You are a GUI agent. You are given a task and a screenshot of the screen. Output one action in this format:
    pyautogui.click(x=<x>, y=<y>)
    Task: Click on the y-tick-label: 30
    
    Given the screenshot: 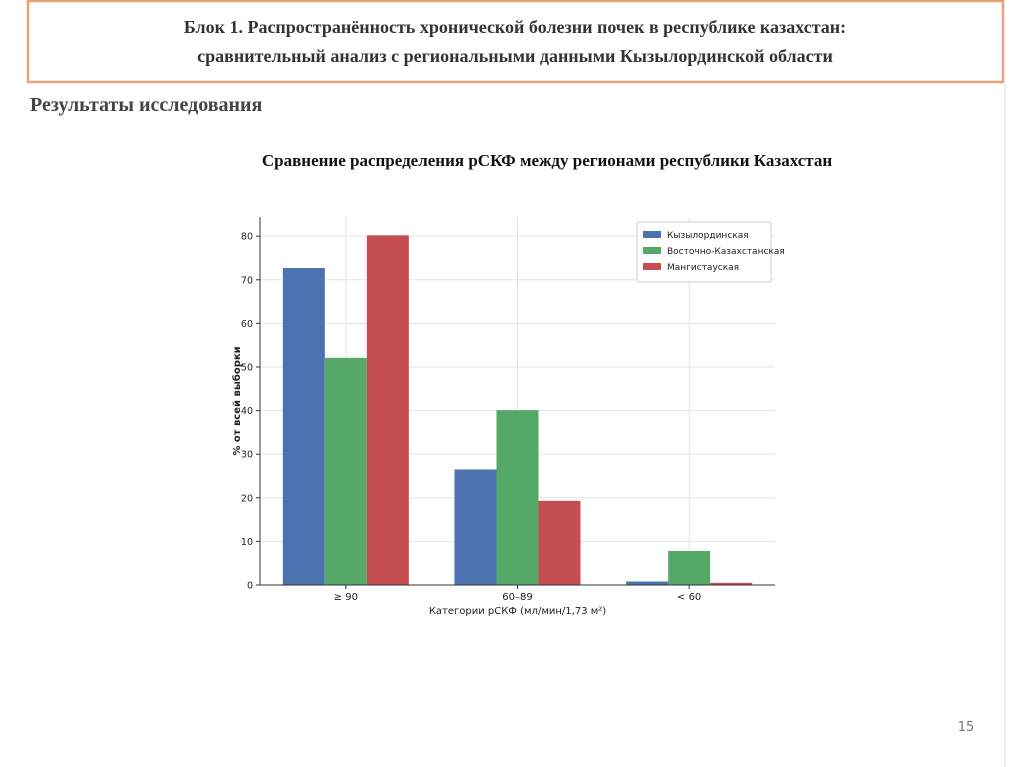 What is the action you would take?
    pyautogui.click(x=247, y=455)
    